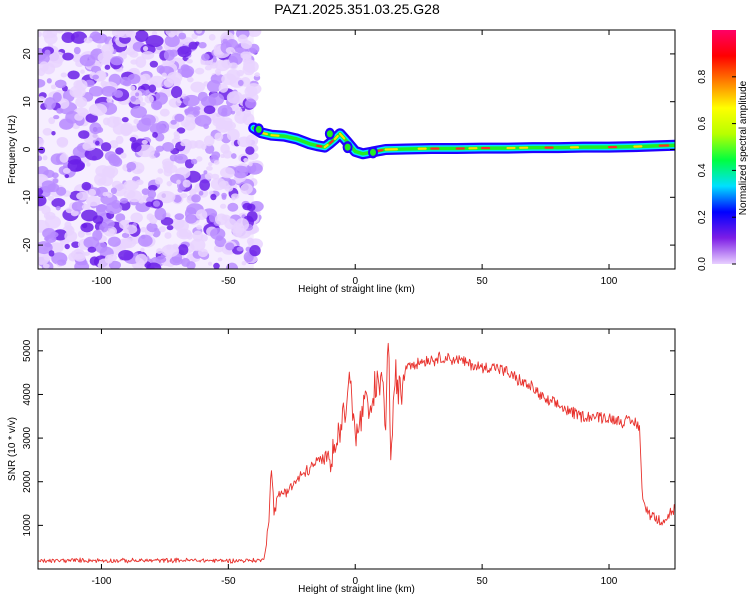 Image resolution: width=750 pixels, height=600 pixels. What do you see at coordinates (27, 244) in the screenshot?
I see `y-tick-label: -20` at bounding box center [27, 244].